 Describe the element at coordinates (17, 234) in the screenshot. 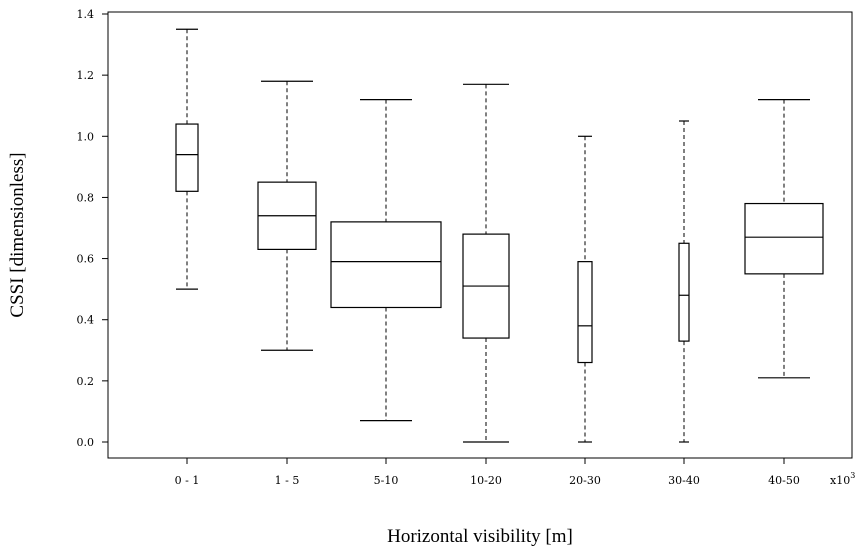

I see `y-axis-title: CSSI [dimensionless]` at that location.